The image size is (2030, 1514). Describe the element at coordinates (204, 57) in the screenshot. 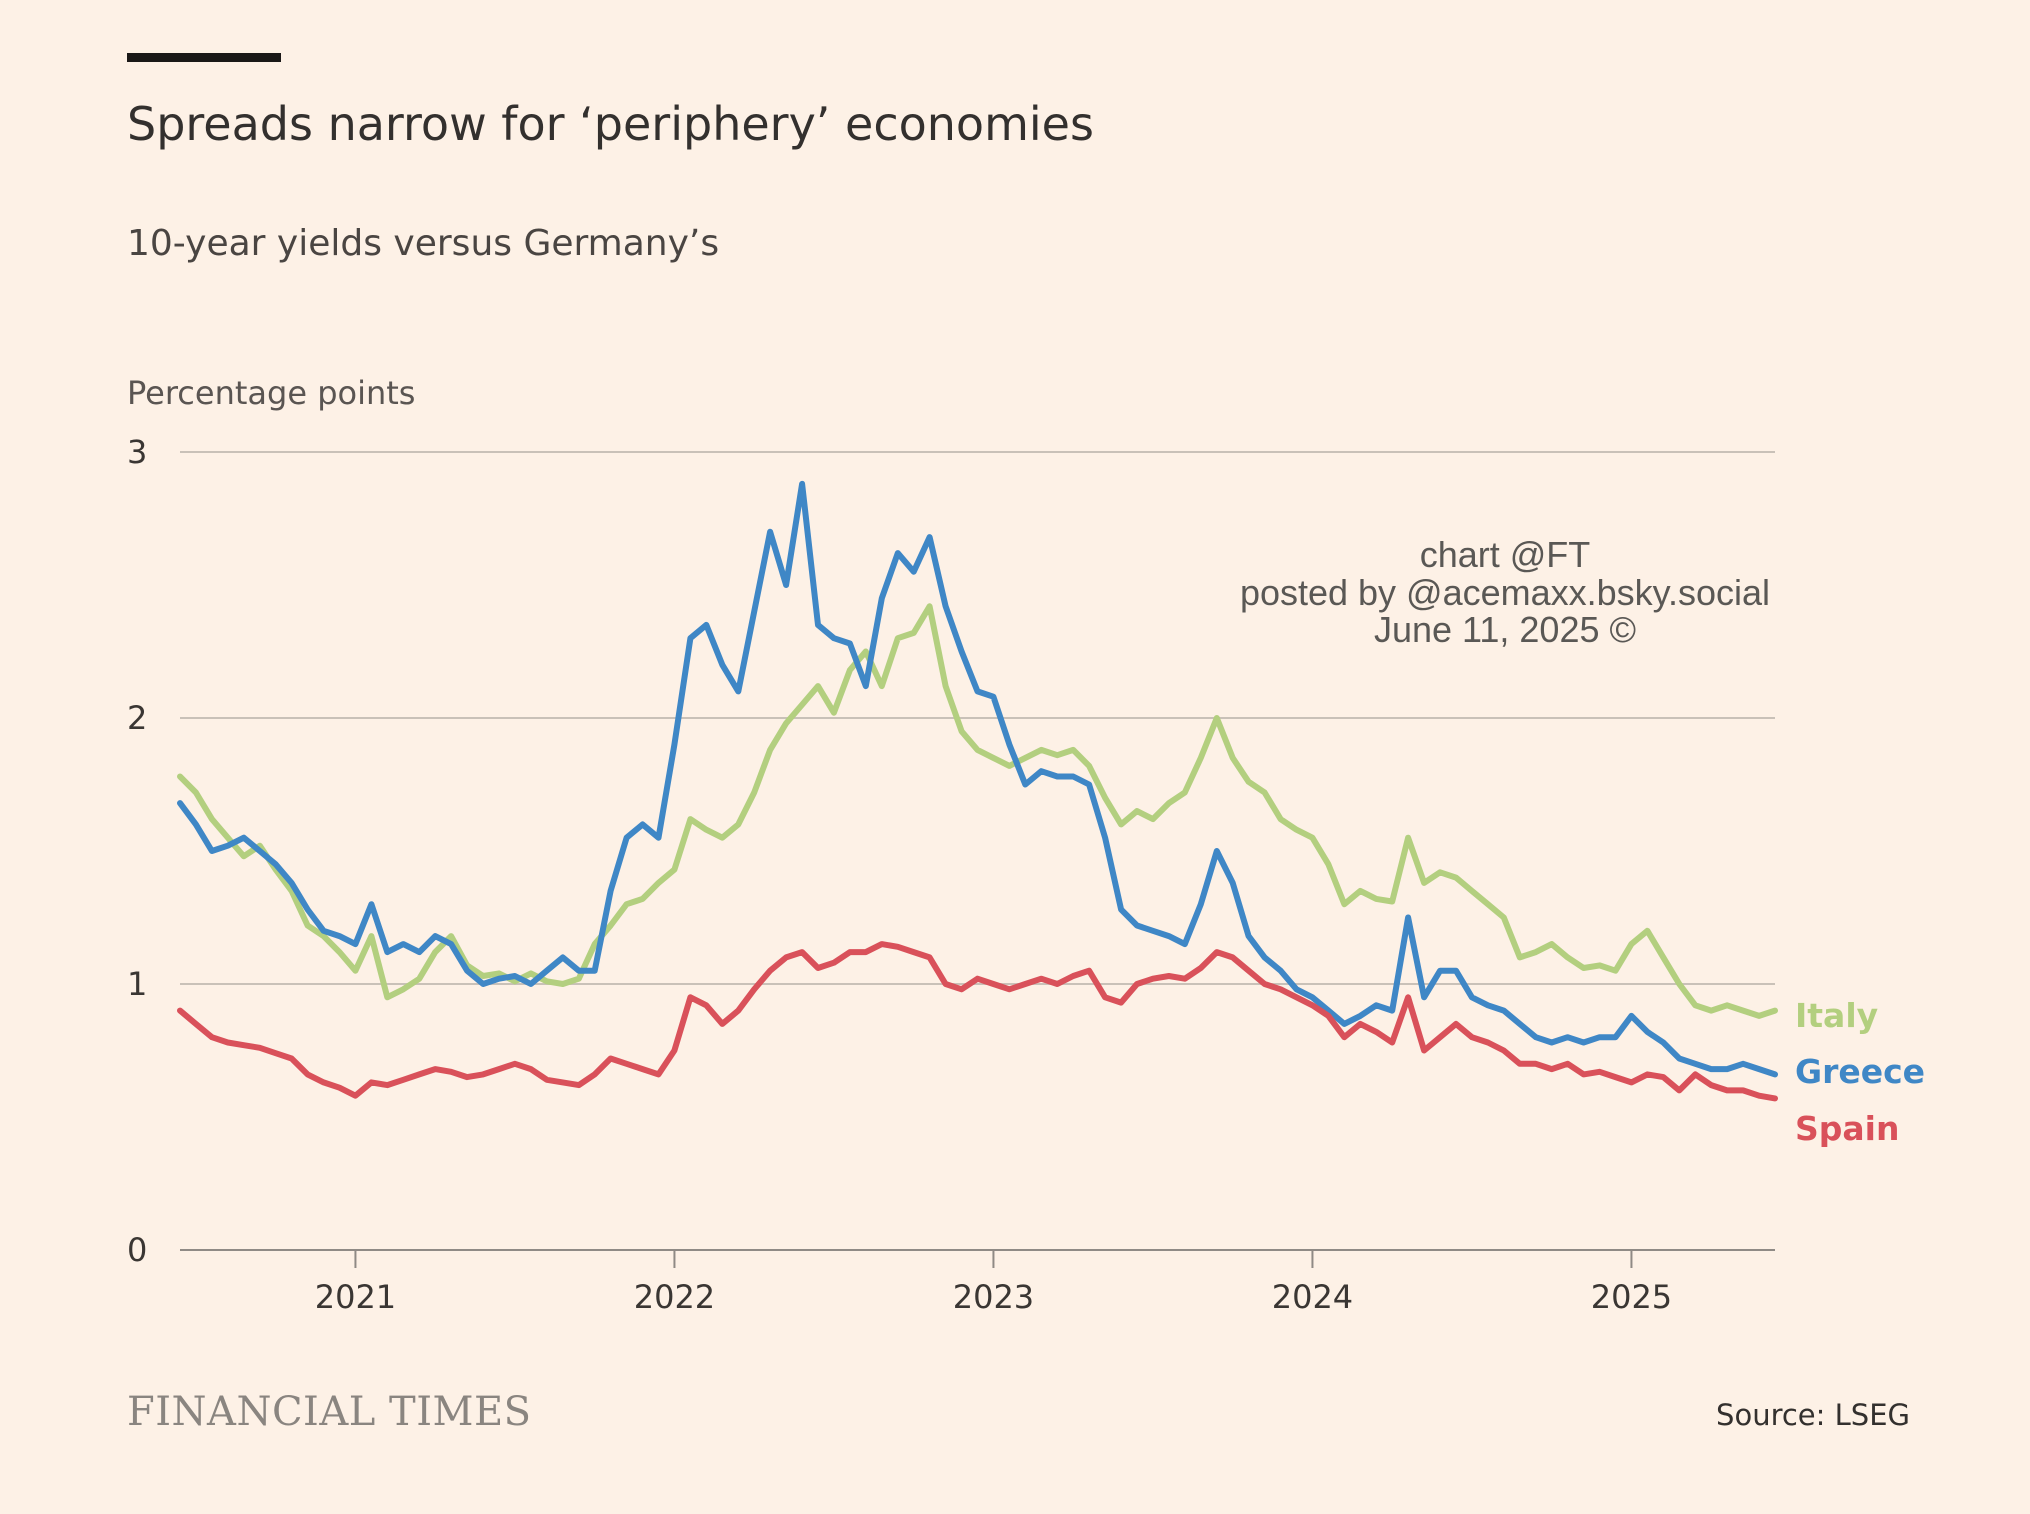

I see `accent-bar` at that location.